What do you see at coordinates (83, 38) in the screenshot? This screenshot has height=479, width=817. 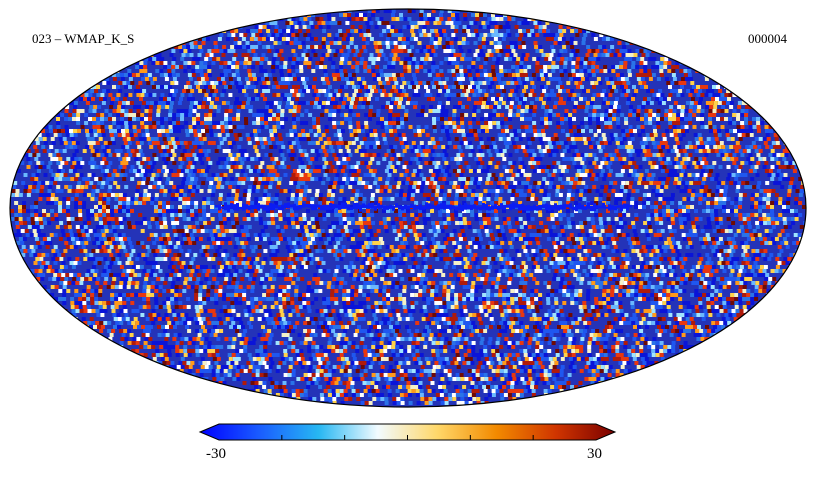 I see `map-title: 023 – WMAP_K_S` at bounding box center [83, 38].